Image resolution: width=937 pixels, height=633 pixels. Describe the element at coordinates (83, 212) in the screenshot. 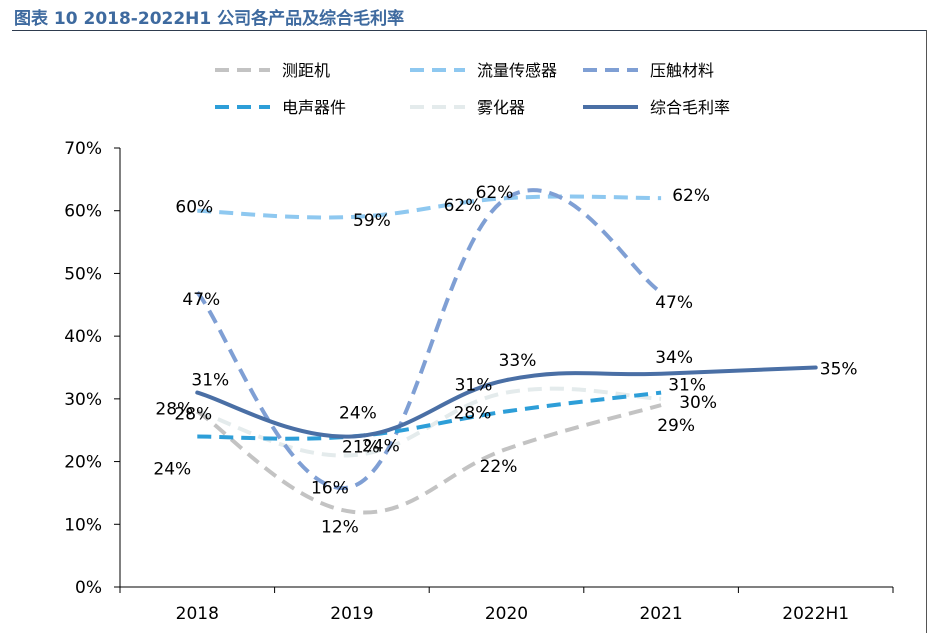

I see `y-tick-label: 60%` at that location.